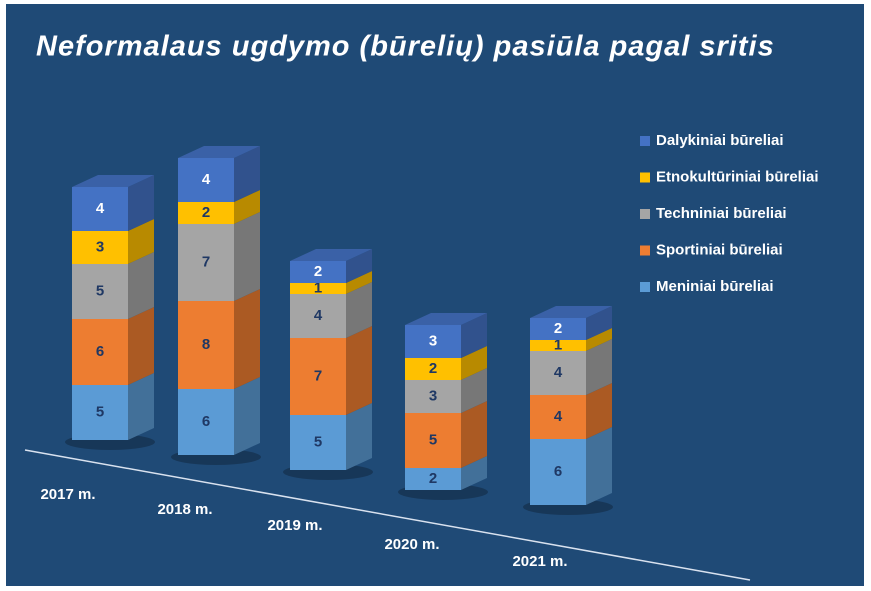  What do you see at coordinates (294, 525) in the screenshot?
I see `x-tick-label: 2019 m.` at bounding box center [294, 525].